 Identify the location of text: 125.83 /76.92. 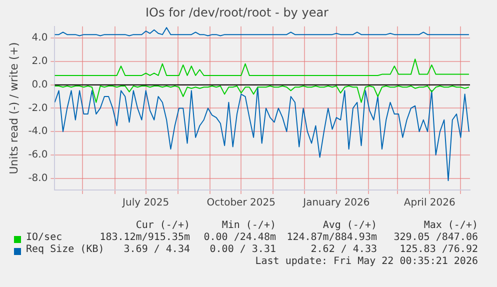
(439, 249).